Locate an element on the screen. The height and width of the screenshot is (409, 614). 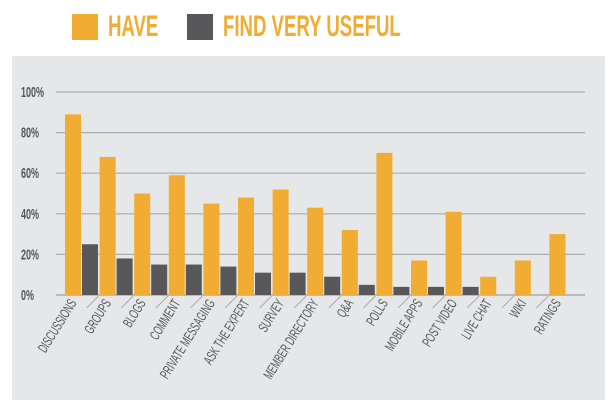
y-tick-label: 80% is located at coordinates (30, 132).